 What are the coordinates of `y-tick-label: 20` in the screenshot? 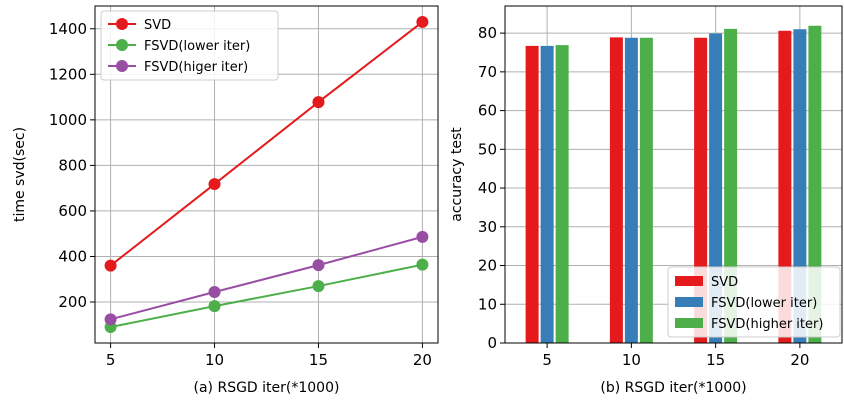 It's located at (487, 266).